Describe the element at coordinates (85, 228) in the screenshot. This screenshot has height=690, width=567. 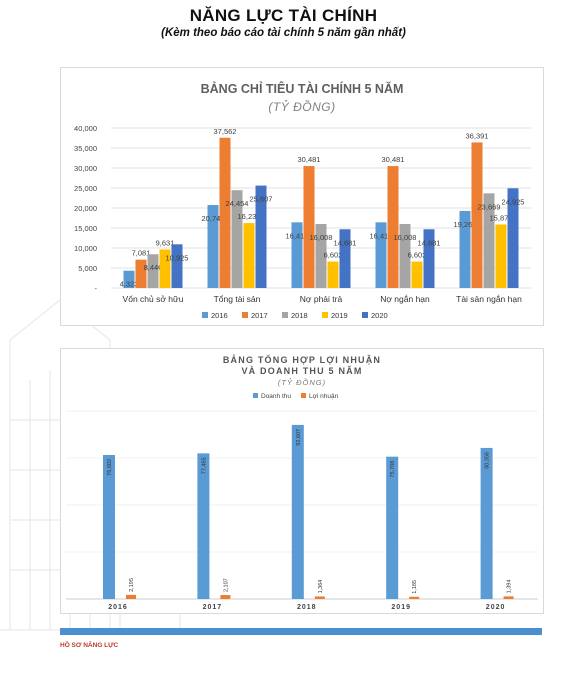
I see `y-tick-label: 15,000` at that location.